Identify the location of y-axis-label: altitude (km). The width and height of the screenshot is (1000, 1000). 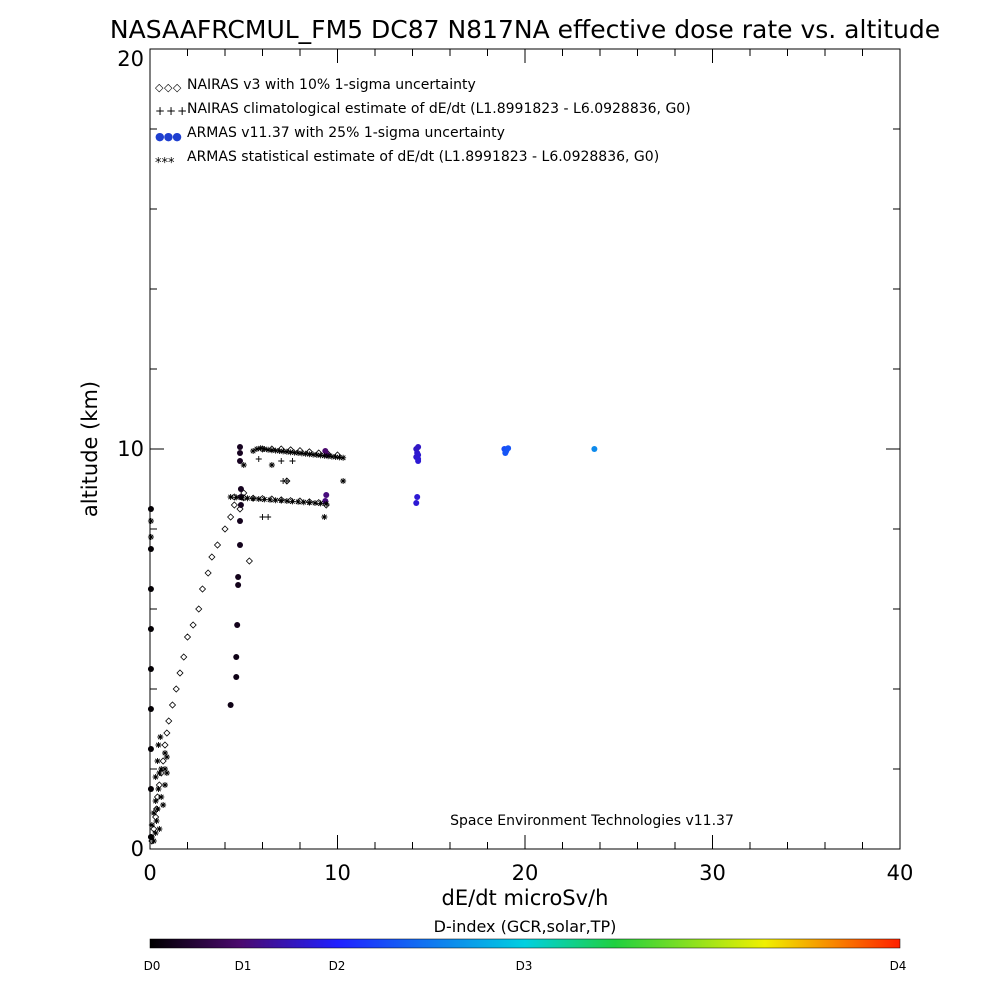
(90, 449).